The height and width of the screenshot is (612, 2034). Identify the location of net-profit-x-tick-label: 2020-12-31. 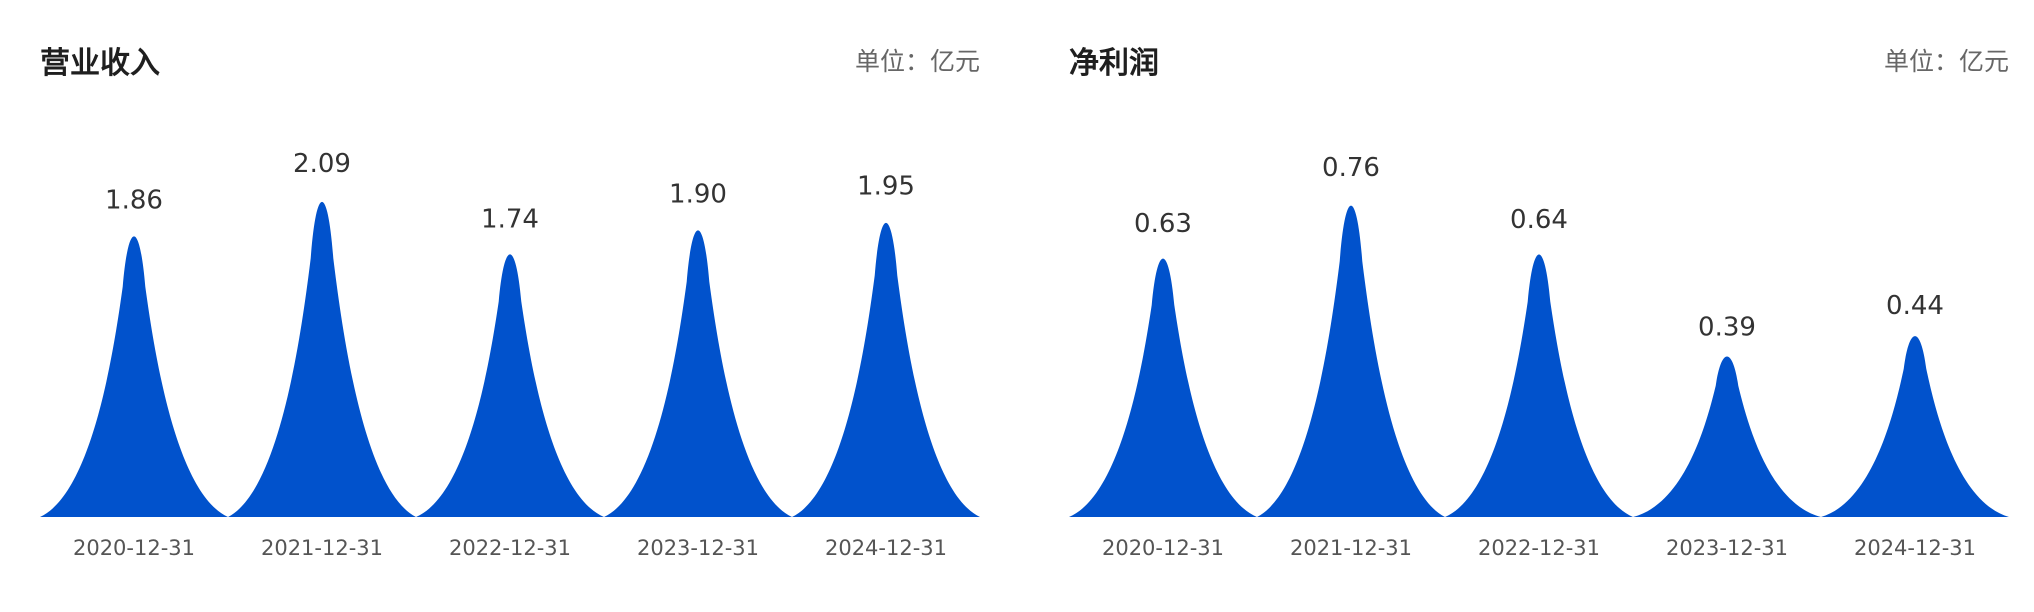
(1163, 548).